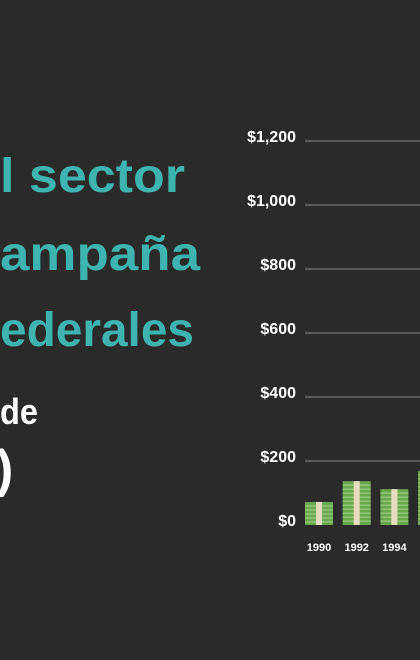  What do you see at coordinates (19, 411) in the screenshot?
I see `subtitle-line: de` at bounding box center [19, 411].